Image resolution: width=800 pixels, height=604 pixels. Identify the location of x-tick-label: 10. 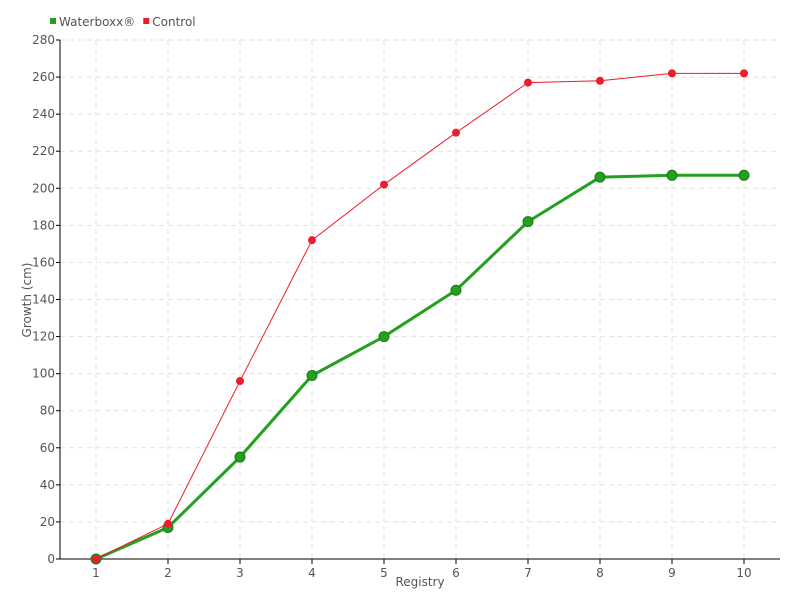
(743, 573).